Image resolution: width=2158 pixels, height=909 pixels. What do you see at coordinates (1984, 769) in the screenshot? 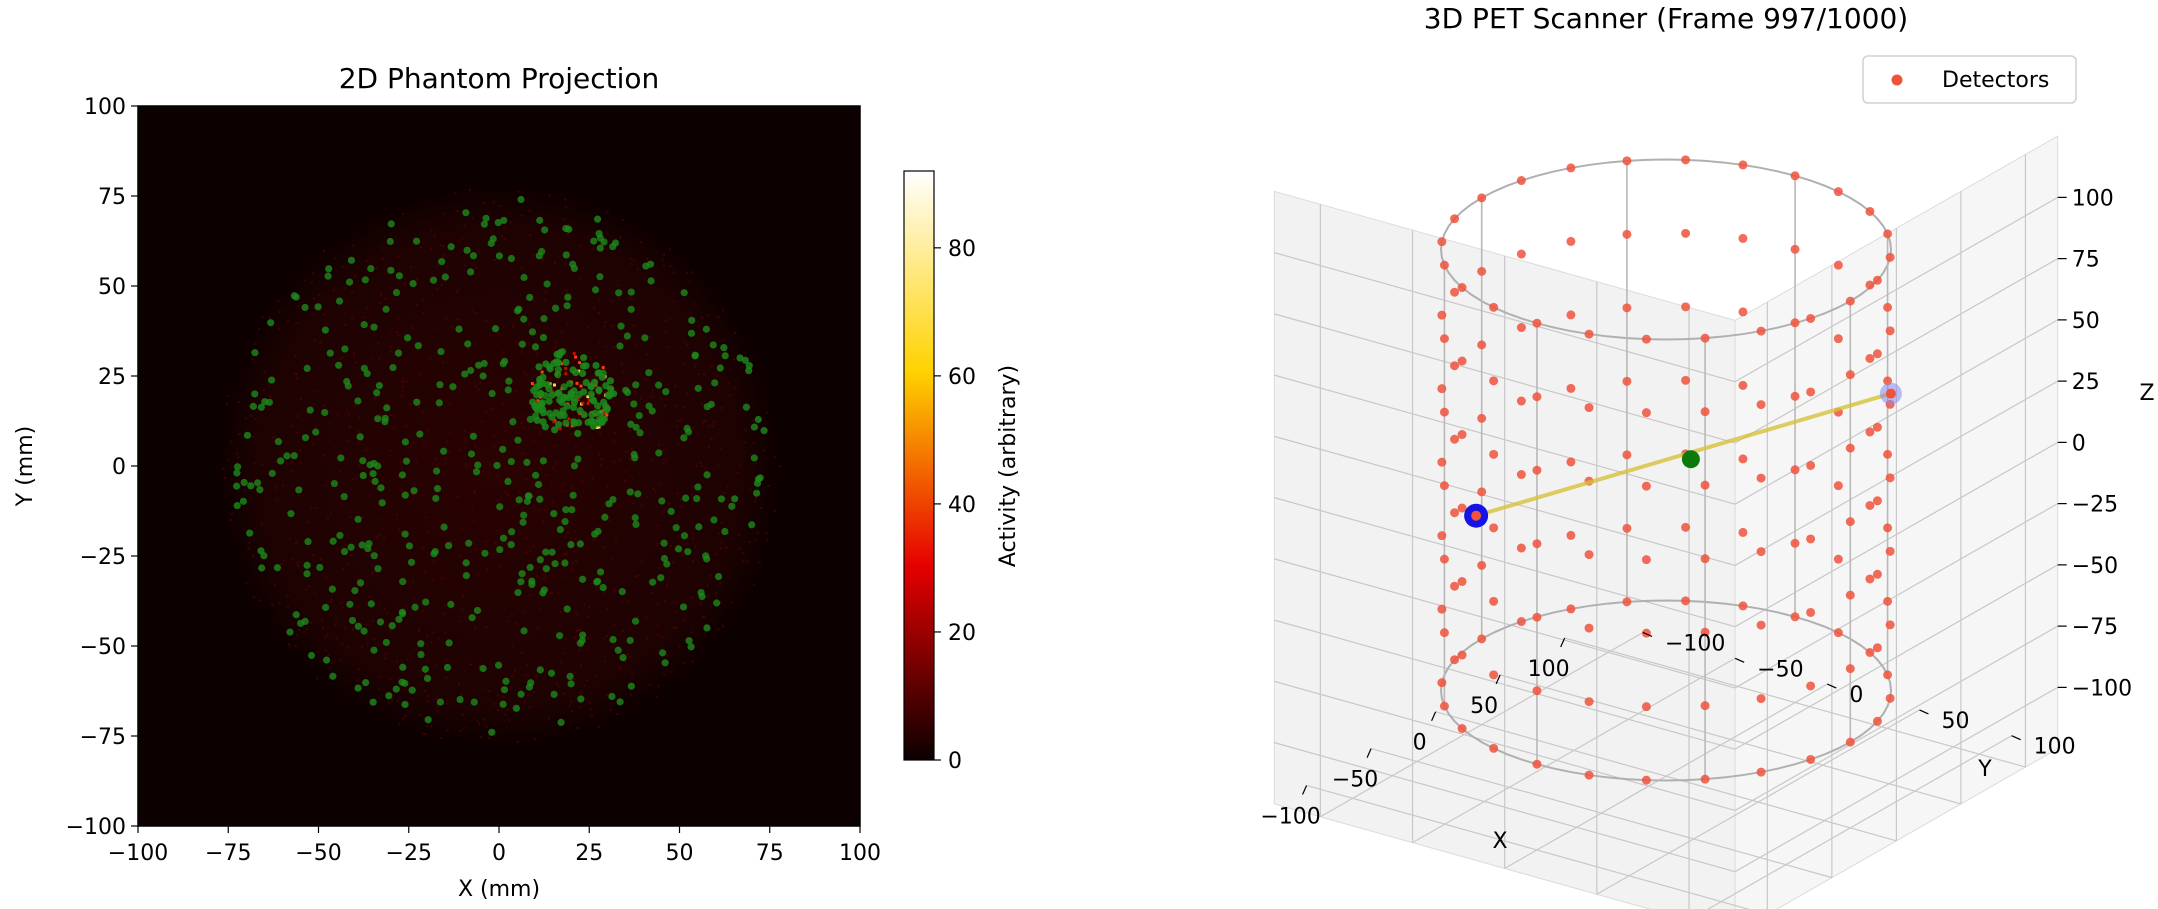
I see `scanner-y-label: Y` at bounding box center [1984, 769].